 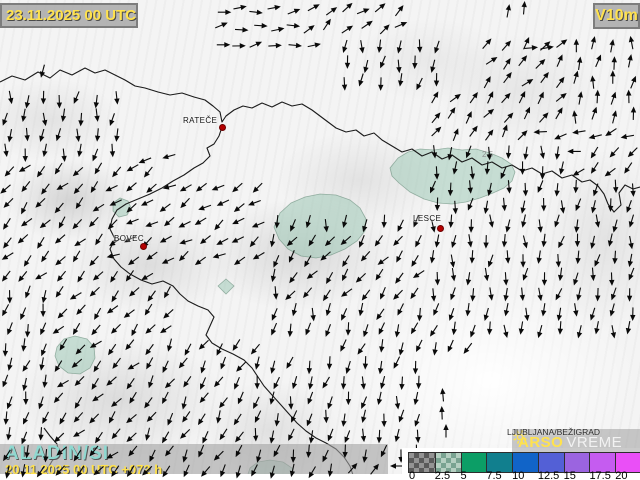 I want to click on watermark-brand-bold: ARSO, so click(x=541, y=442).